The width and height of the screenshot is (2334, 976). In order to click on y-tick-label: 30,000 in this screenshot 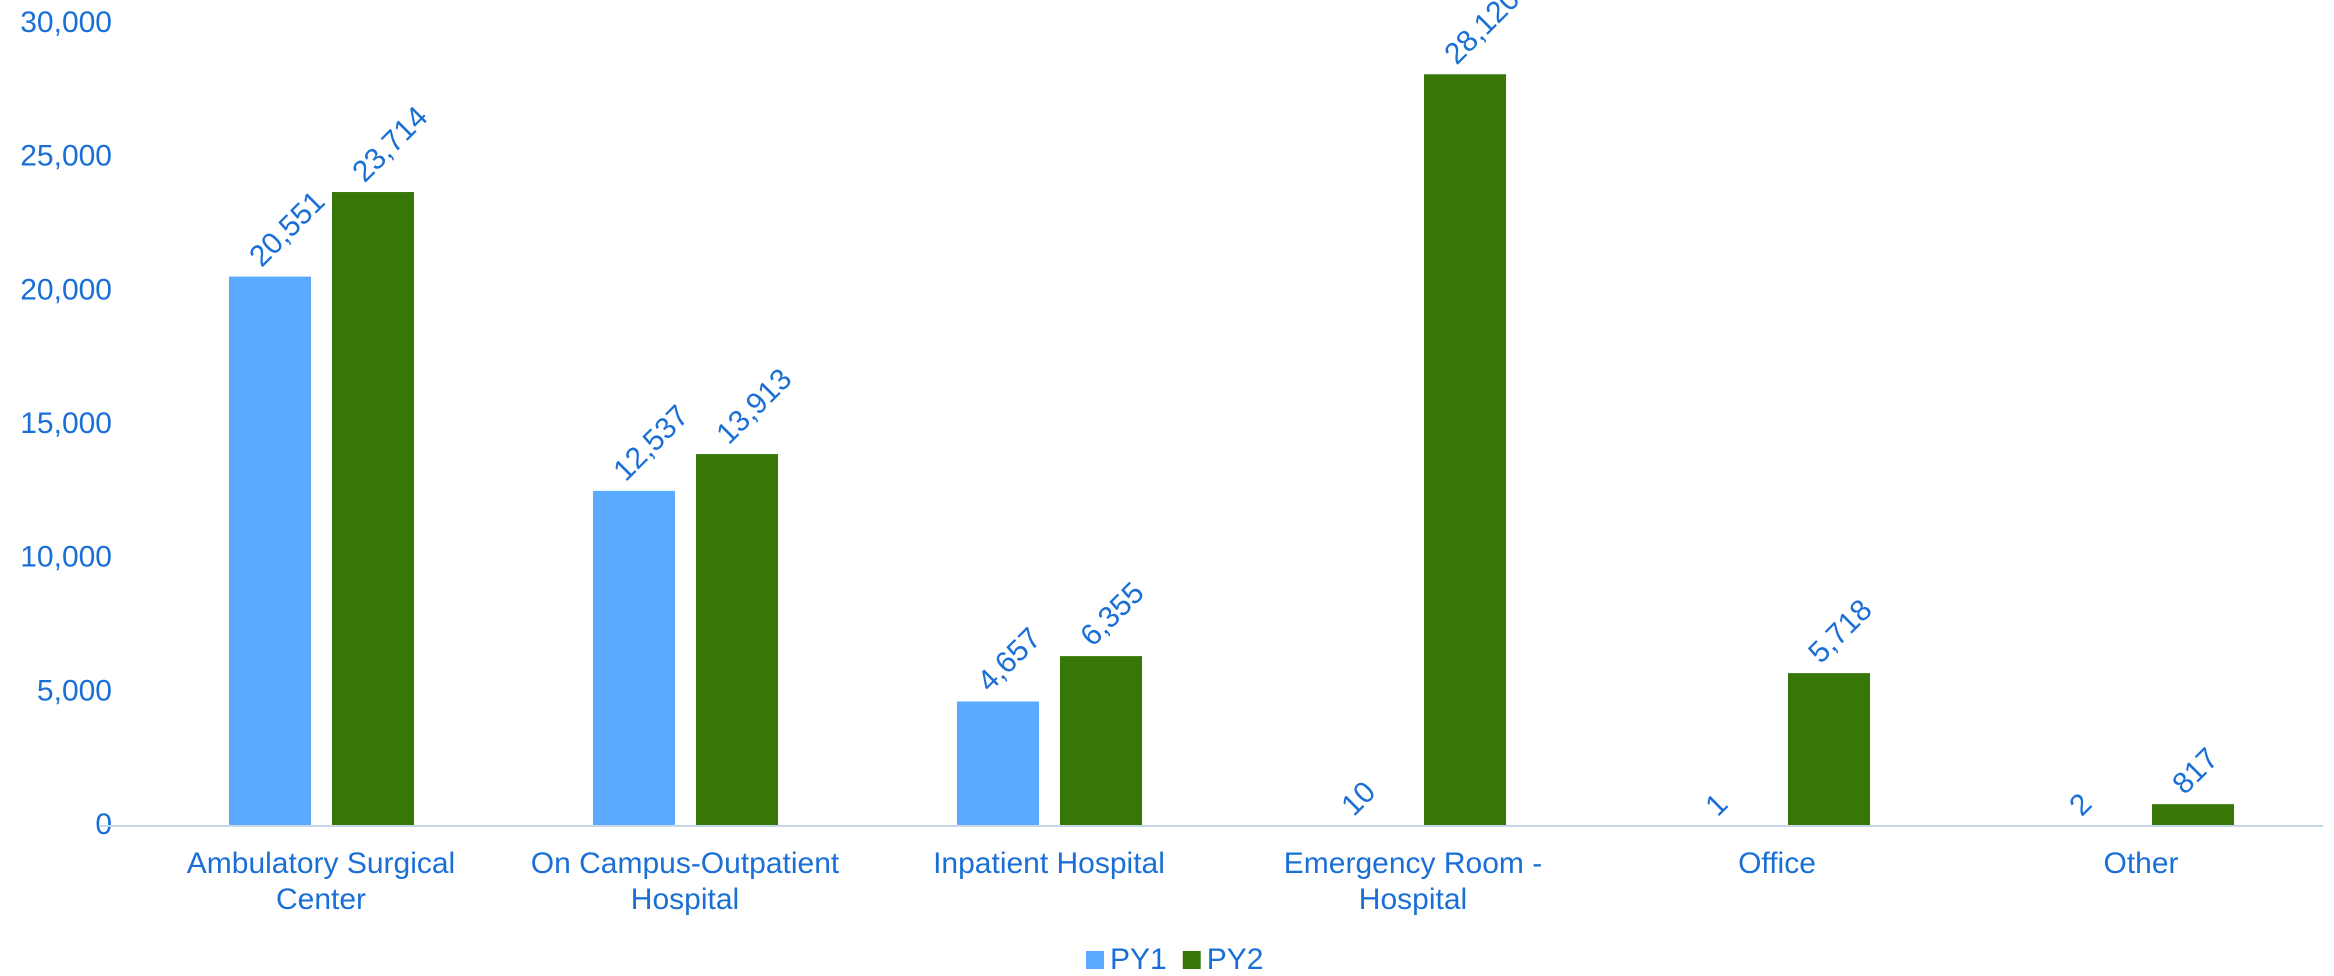, I will do `click(66, 22)`.